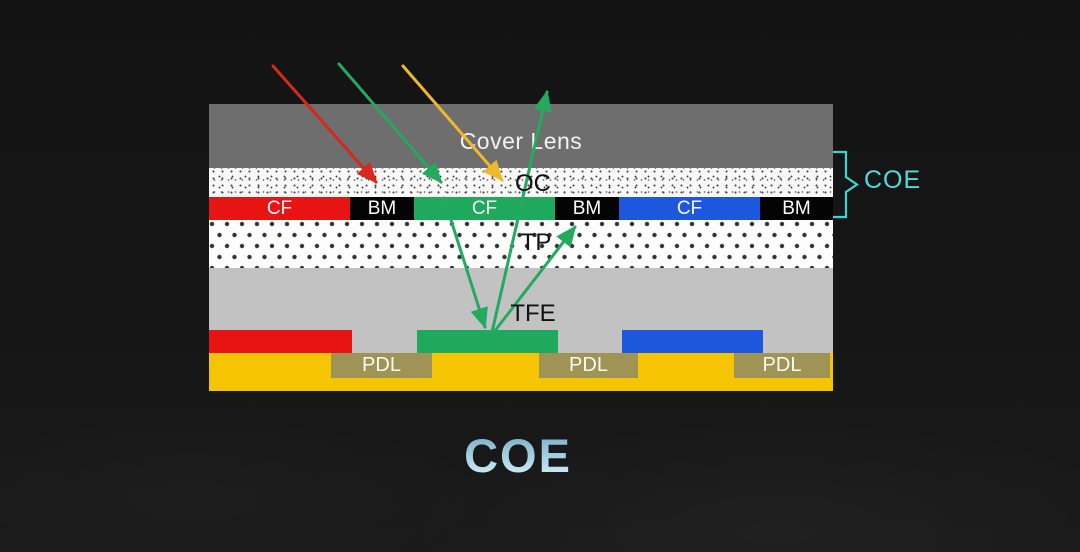 This screenshot has height=552, width=1080. I want to click on red-emitter, so click(280, 341).